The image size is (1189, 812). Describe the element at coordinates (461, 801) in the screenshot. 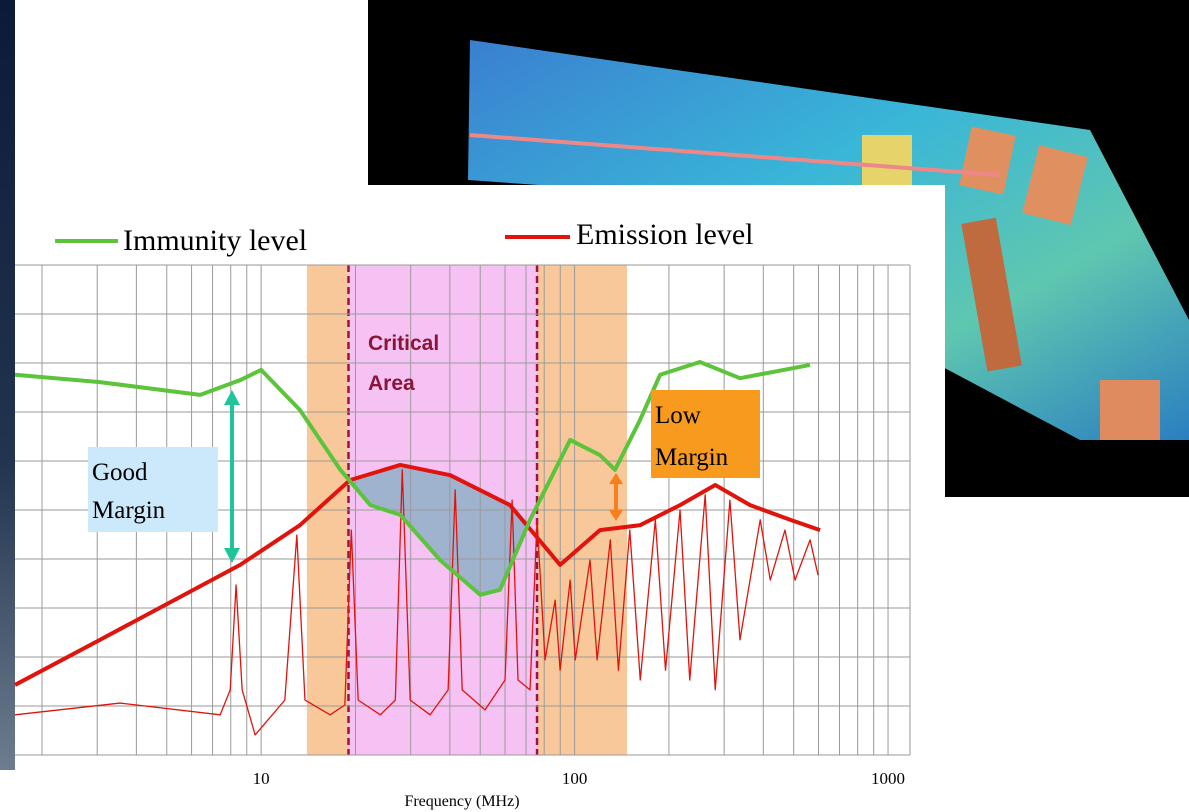

I see `x-axis-label: Frequency (MHz)` at that location.